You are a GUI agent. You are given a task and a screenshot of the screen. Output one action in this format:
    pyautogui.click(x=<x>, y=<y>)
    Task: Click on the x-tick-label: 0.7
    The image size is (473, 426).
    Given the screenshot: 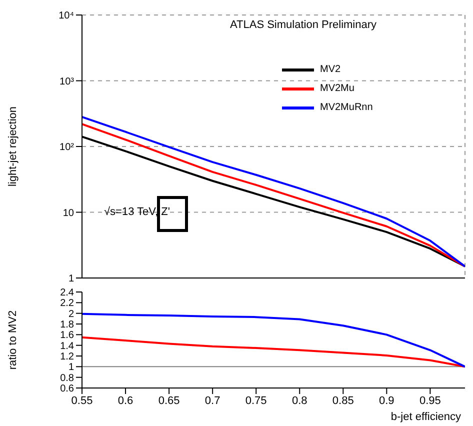 What is the action you would take?
    pyautogui.click(x=212, y=400)
    